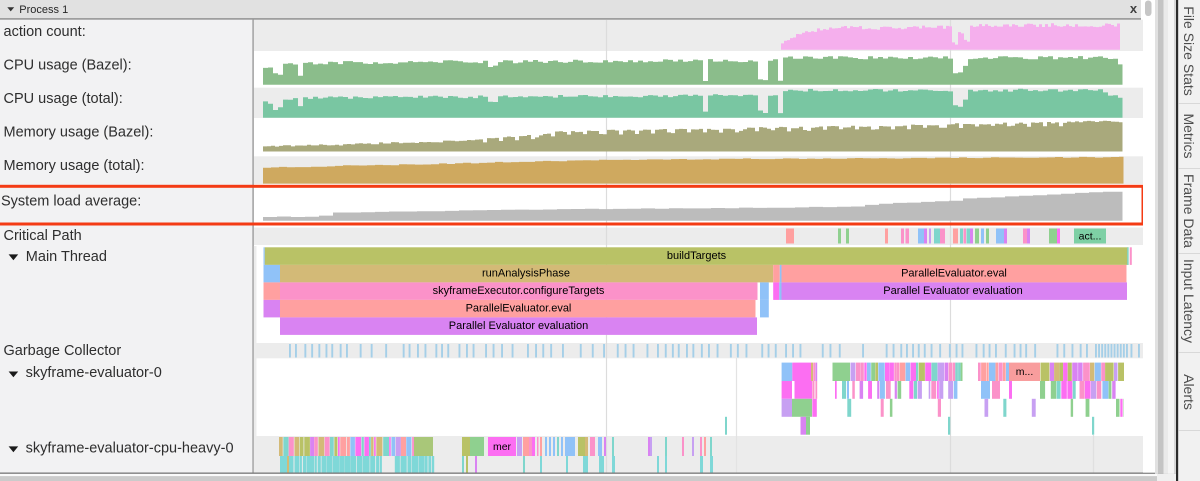  Describe the element at coordinates (526, 274) in the screenshot. I see `svg-text: runAnalysisPhase` at that location.